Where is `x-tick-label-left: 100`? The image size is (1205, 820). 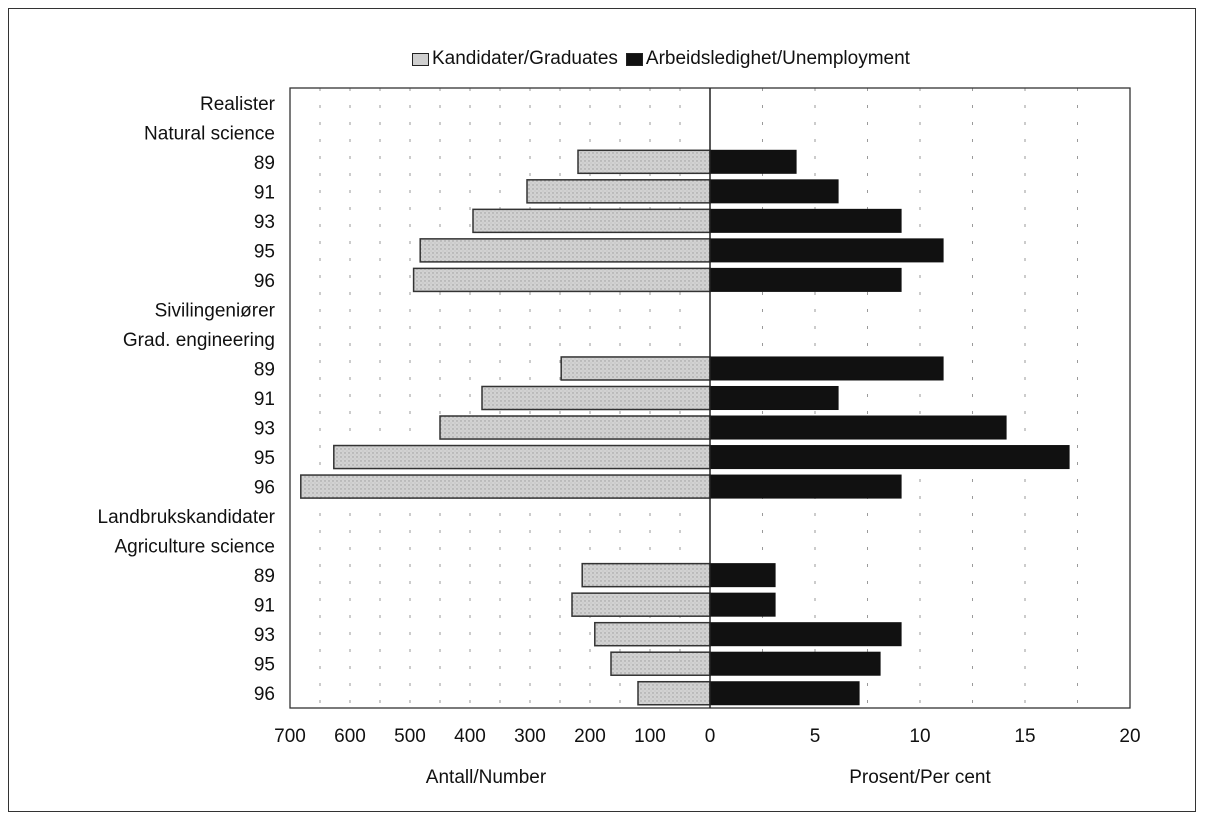
x-tick-label-left: 100 is located at coordinates (650, 736).